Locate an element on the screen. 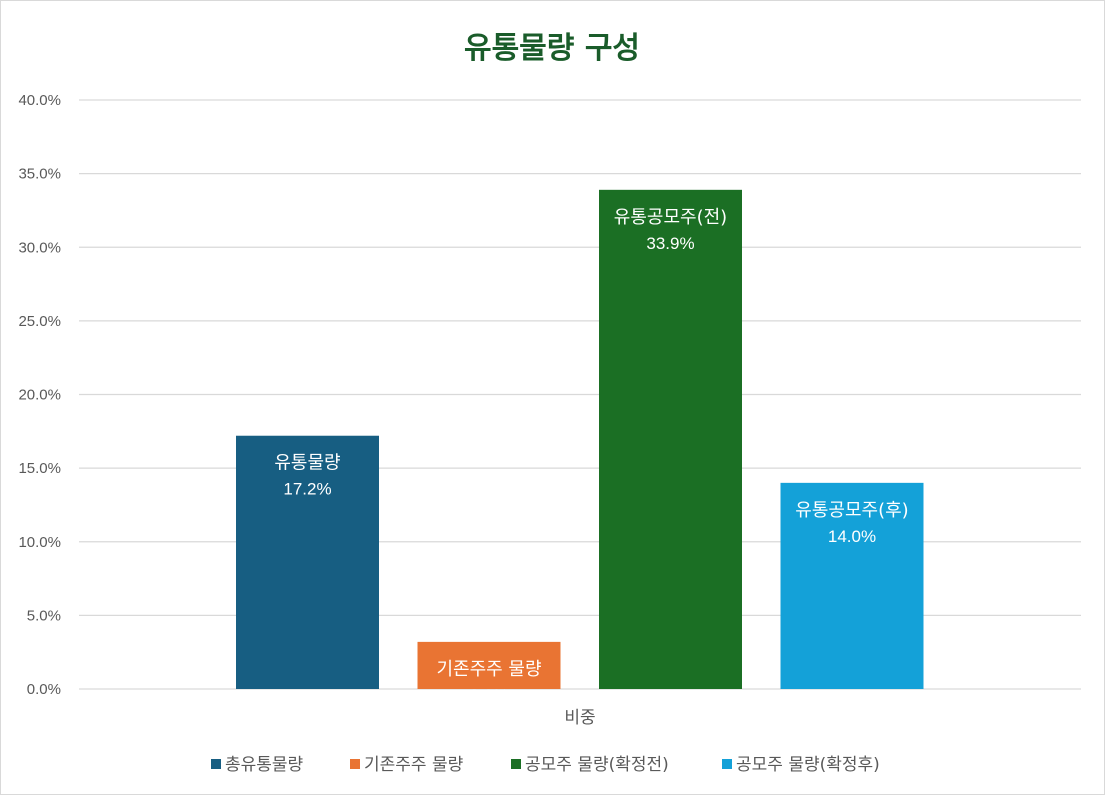 This screenshot has height=795, width=1105. y-tick-label: 0.0% is located at coordinates (44, 689).